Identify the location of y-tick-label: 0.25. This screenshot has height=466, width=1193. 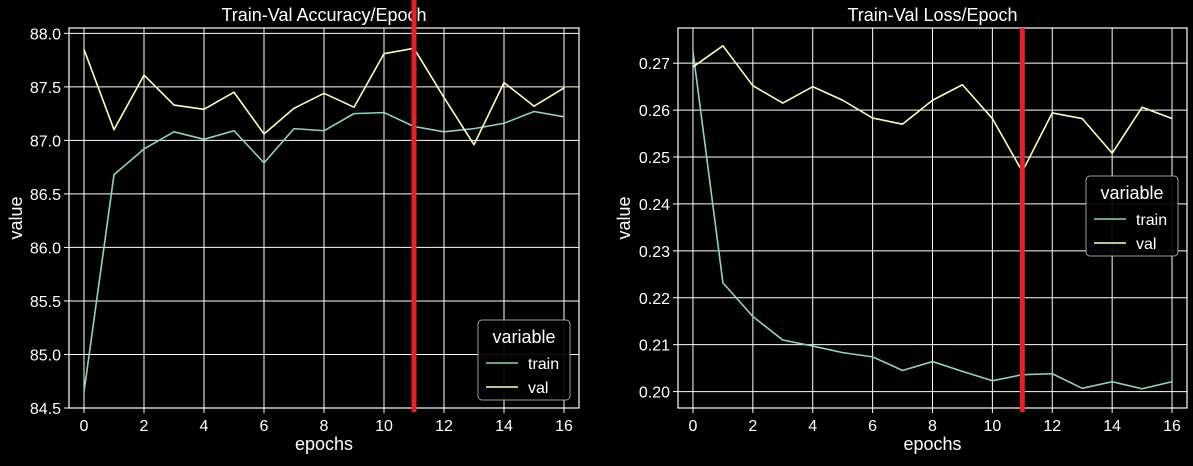
(654, 158).